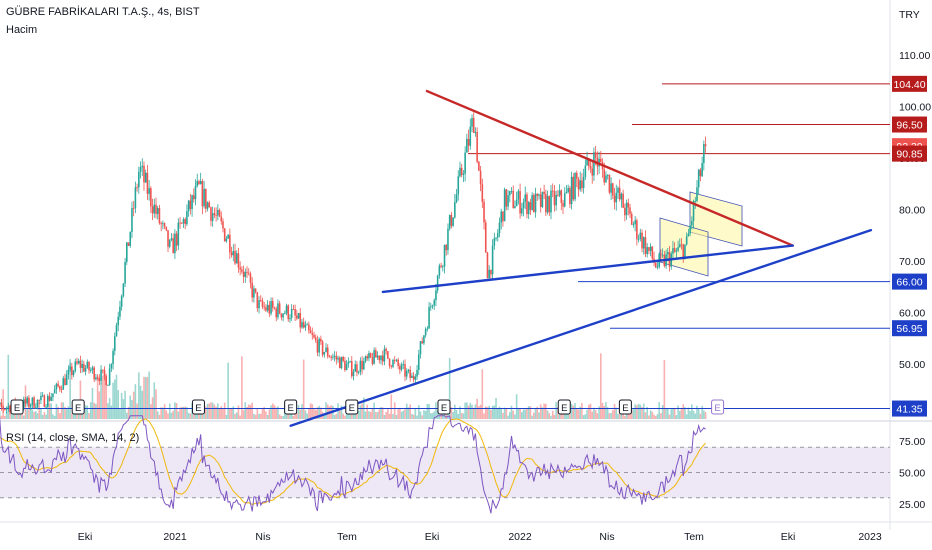  What do you see at coordinates (347, 537) in the screenshot?
I see `time-tick-label: Tem` at bounding box center [347, 537].